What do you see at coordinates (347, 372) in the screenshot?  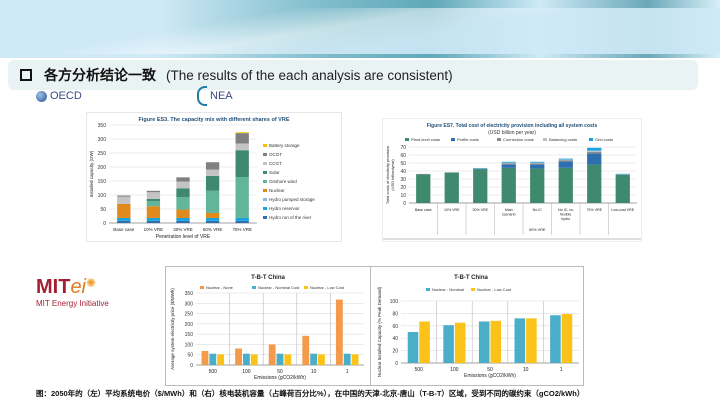 I see `x-tick-label: 1` at bounding box center [347, 372].